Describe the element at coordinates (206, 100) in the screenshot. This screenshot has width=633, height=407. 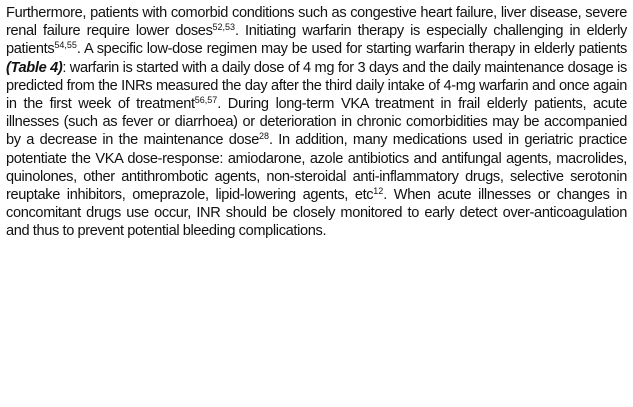
I see `citation-superscript: 56,57` at that location.